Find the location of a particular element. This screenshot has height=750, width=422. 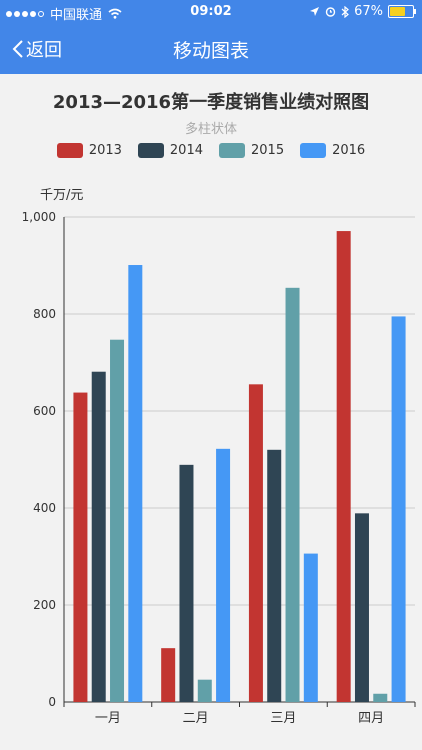

wifi-icon is located at coordinates (115, 13).